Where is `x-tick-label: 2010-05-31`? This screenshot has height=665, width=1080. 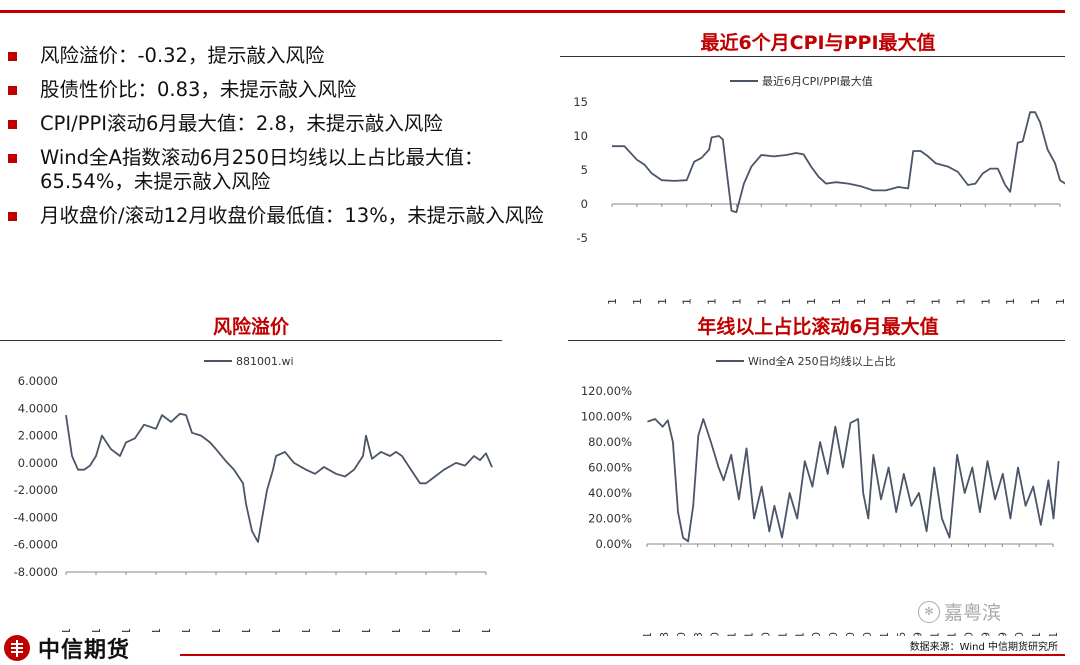 x-tick-label: 2010-05-31 is located at coordinates (733, 634).